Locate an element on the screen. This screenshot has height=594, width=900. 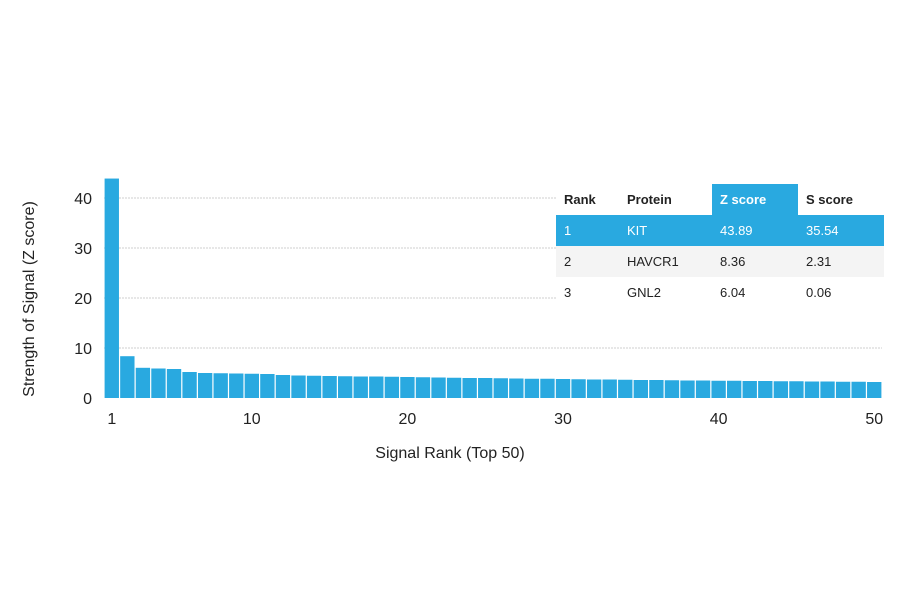
z-score-header-highlight is located at coordinates (755, 199).